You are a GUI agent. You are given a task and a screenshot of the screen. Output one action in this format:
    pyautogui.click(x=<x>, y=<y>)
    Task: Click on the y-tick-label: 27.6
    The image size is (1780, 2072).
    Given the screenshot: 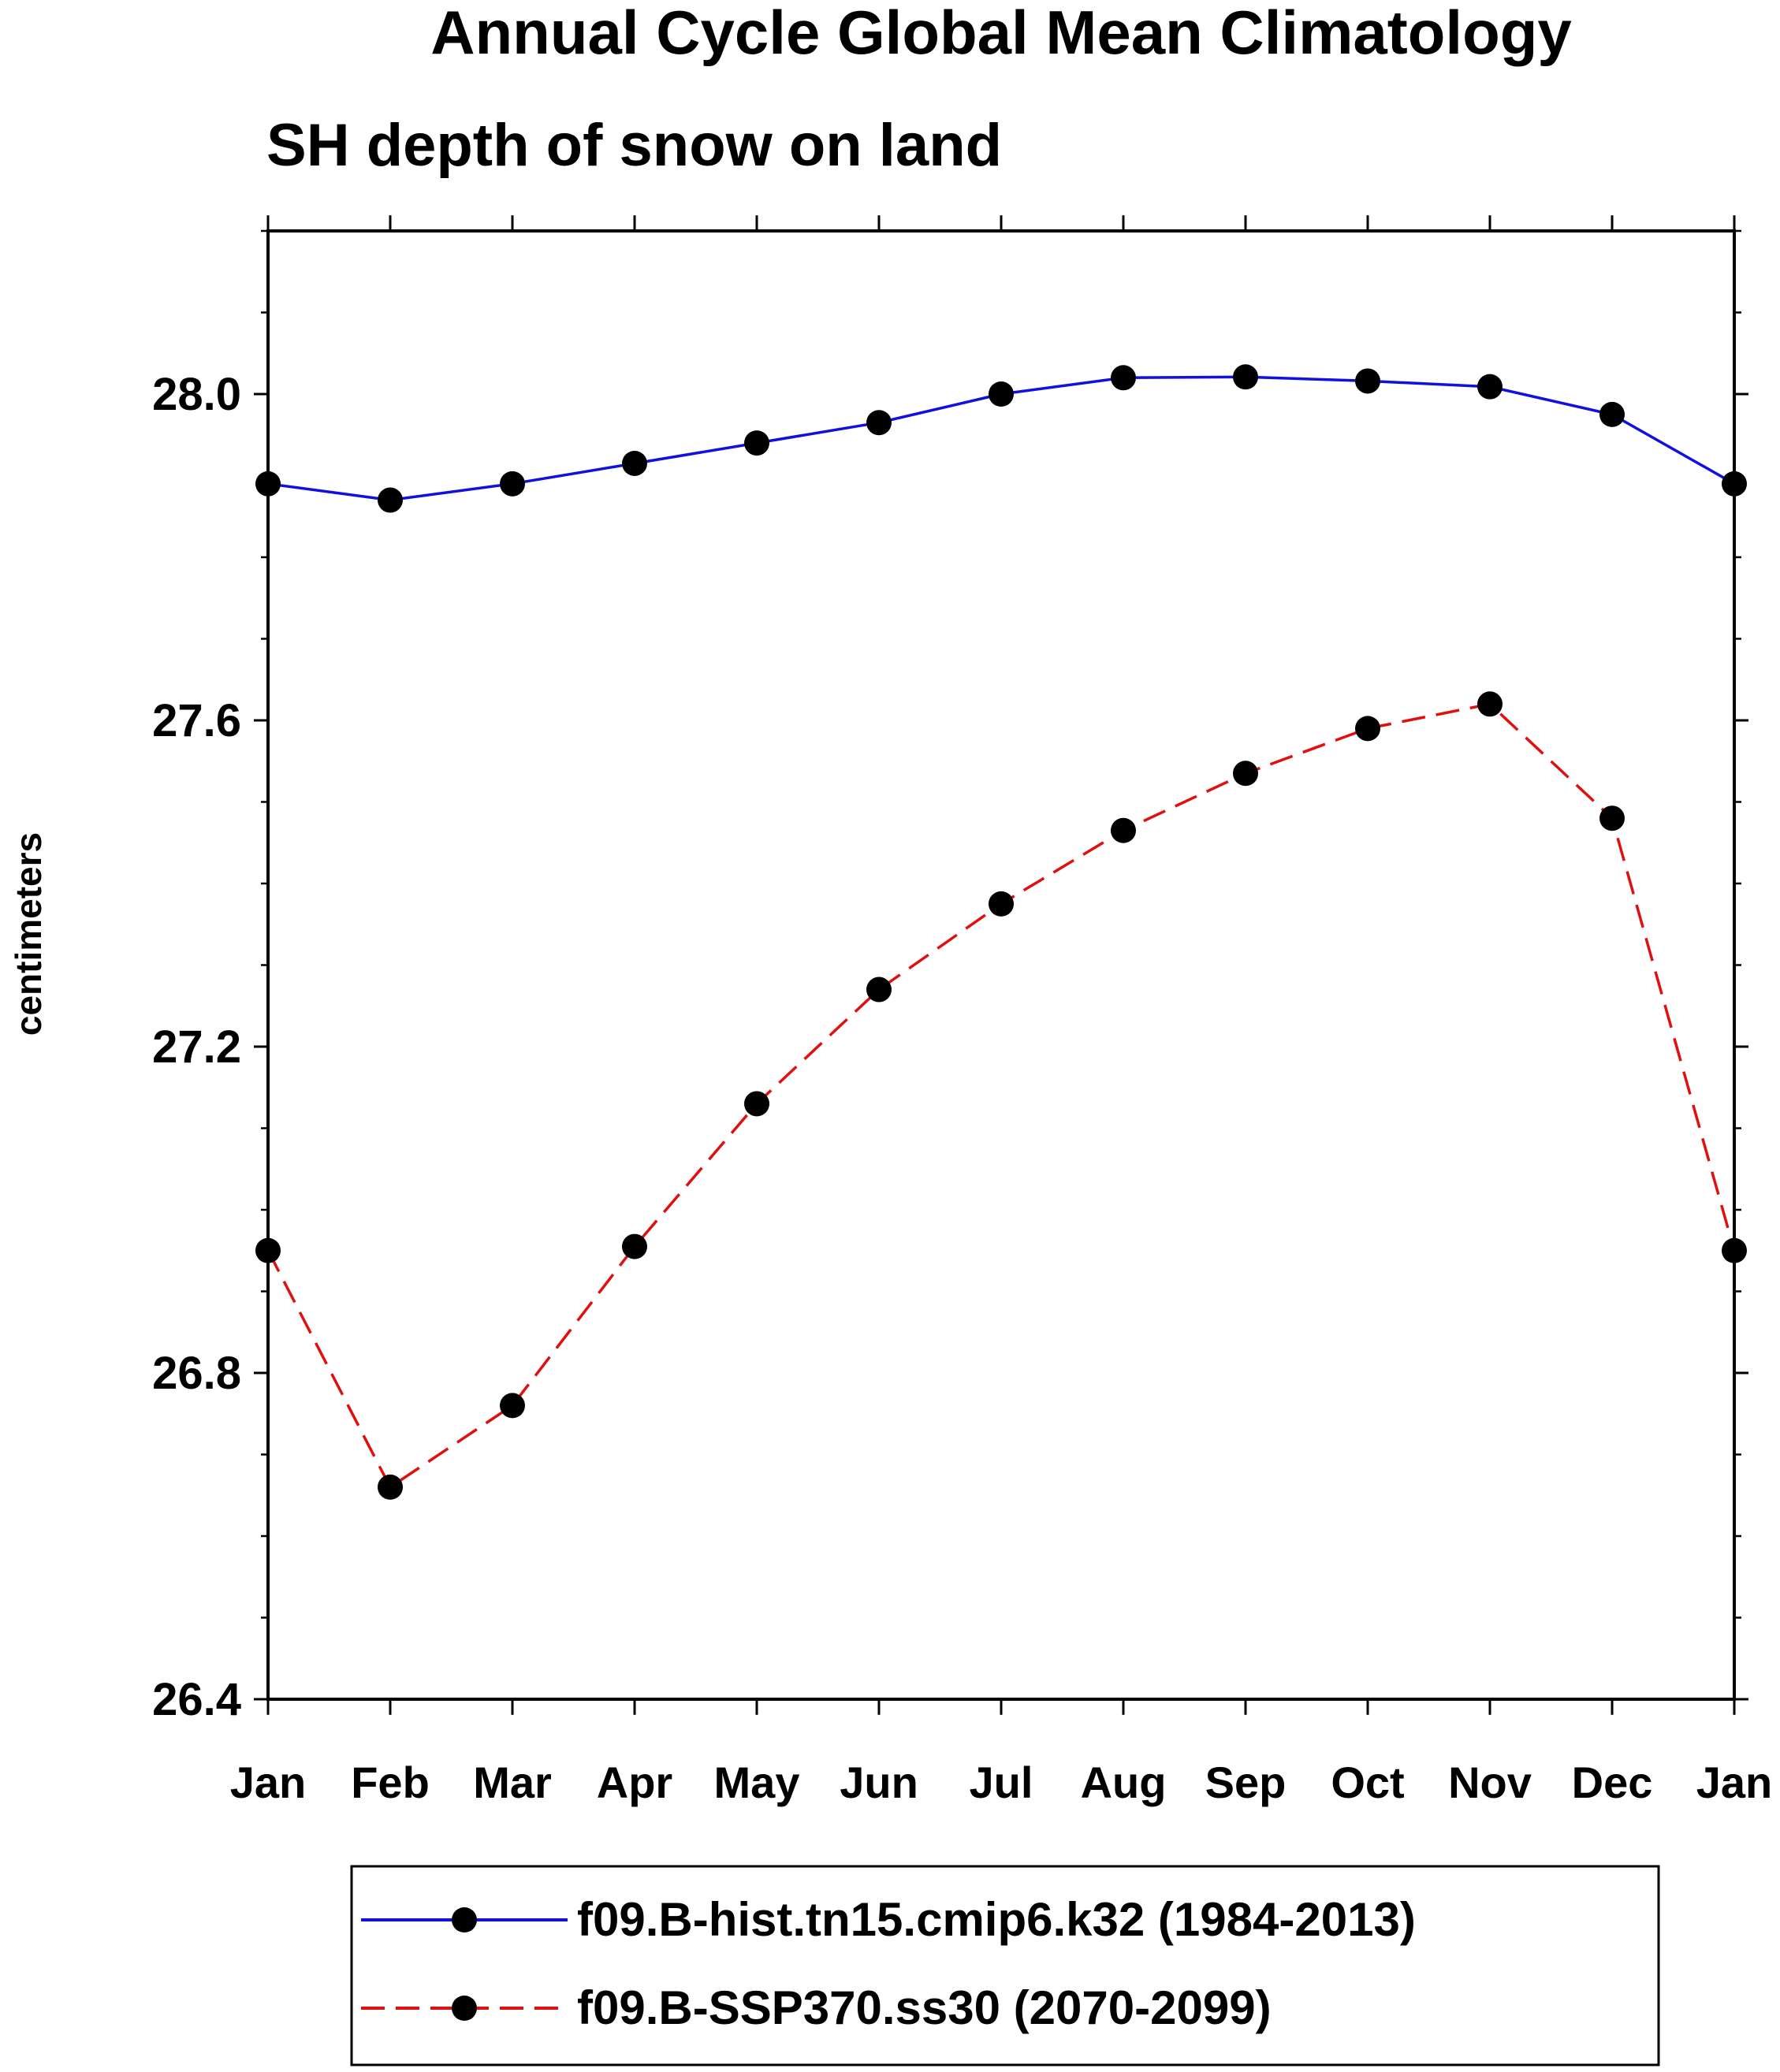 What is the action you would take?
    pyautogui.click(x=196, y=721)
    